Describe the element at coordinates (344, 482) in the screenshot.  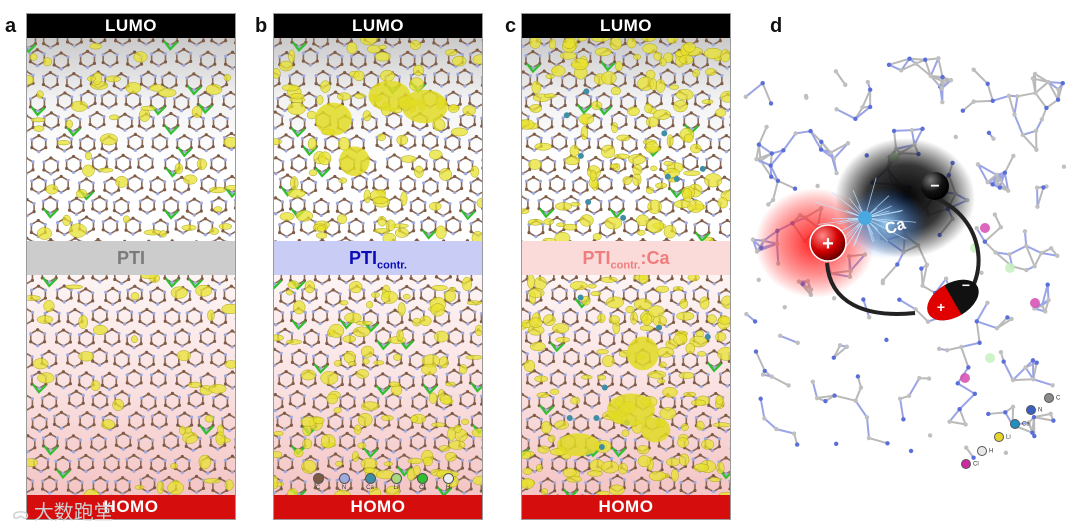
I see `legend-item-n: N` at that location.